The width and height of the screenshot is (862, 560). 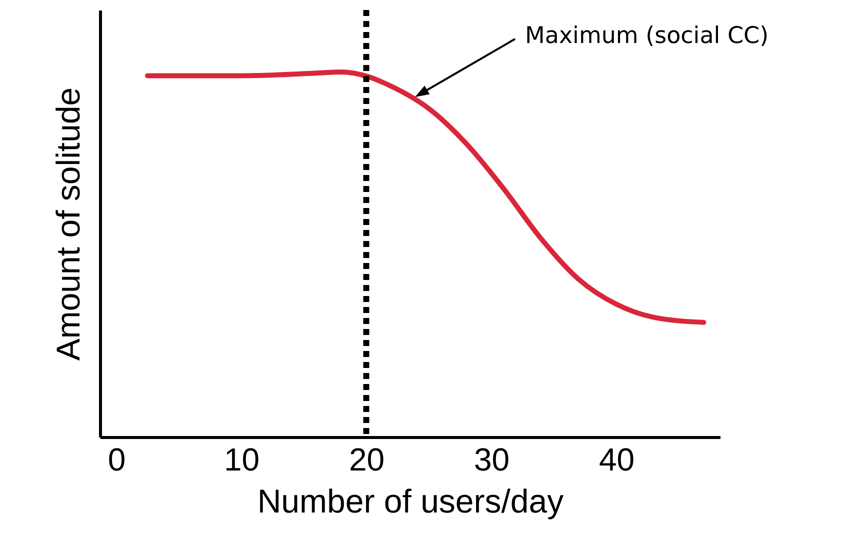 What do you see at coordinates (492, 460) in the screenshot?
I see `x-tick-label: 30` at bounding box center [492, 460].